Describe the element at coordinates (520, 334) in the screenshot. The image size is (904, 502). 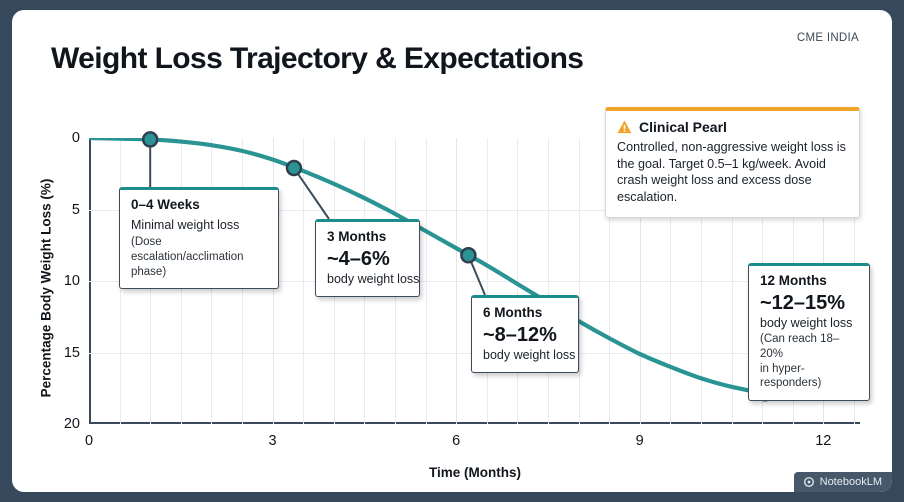
I see `callout-value: ~8–12%` at that location.